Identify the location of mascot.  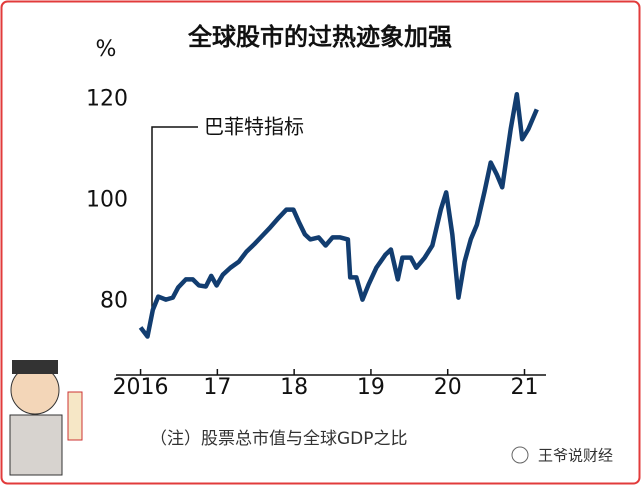
(46, 418).